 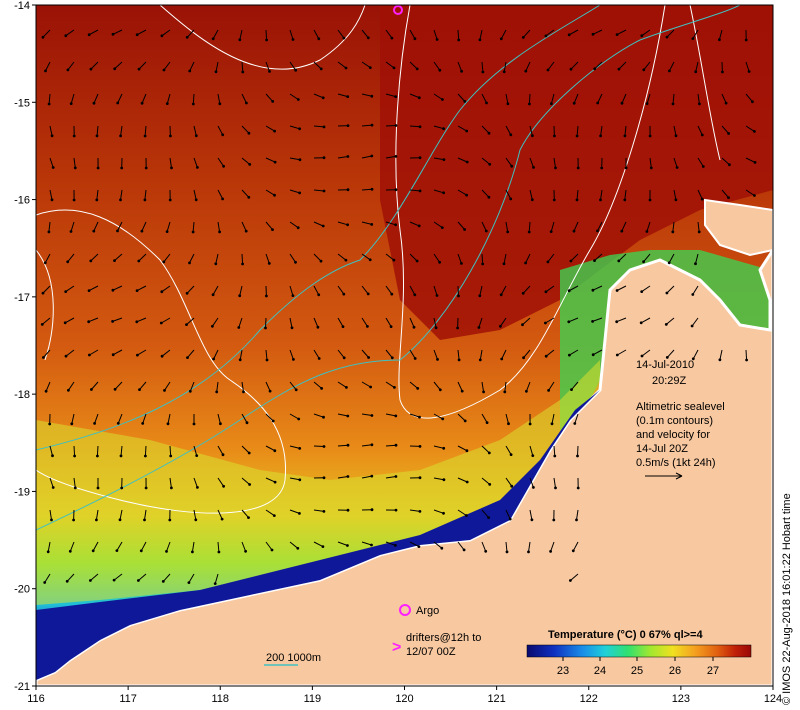 I want to click on x-tick-label: 117, so click(x=128, y=699).